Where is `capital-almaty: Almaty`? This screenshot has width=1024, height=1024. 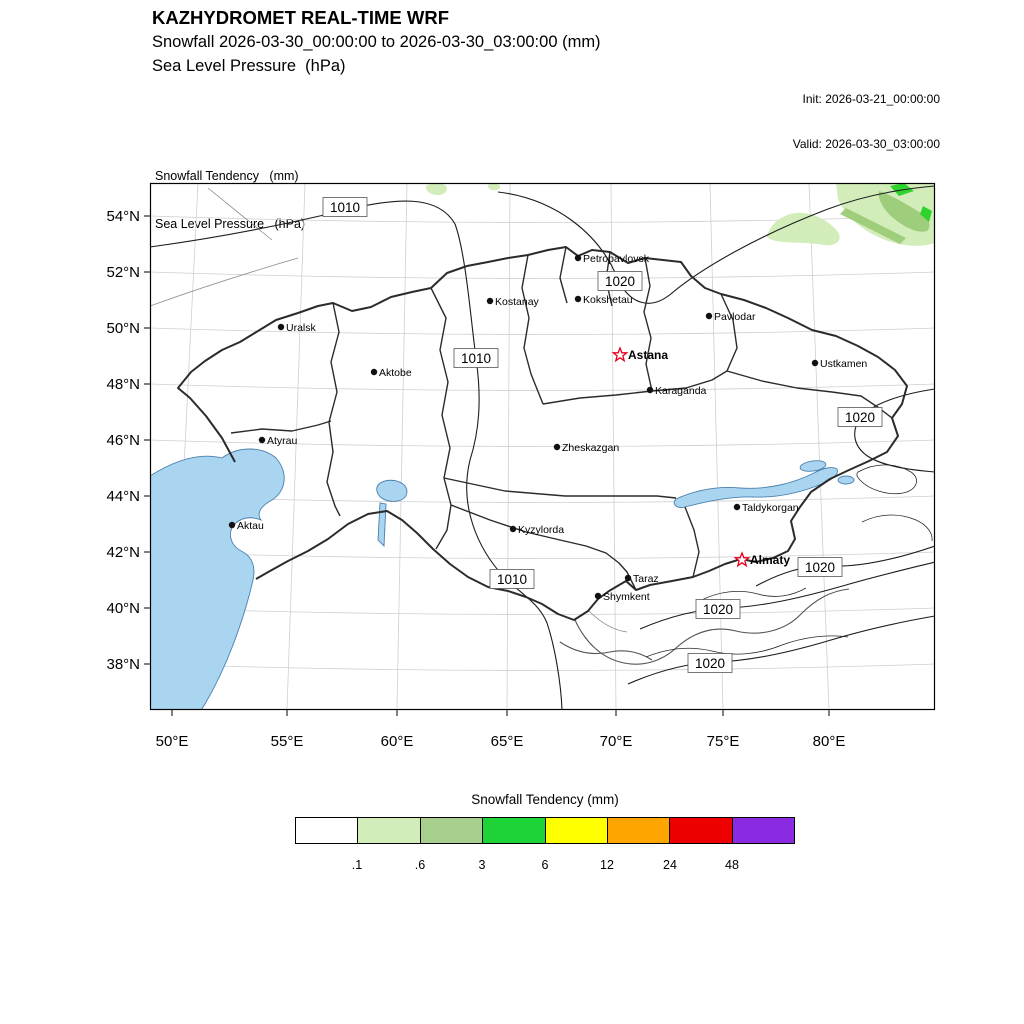
capital-almaty: Almaty is located at coordinates (761, 559).